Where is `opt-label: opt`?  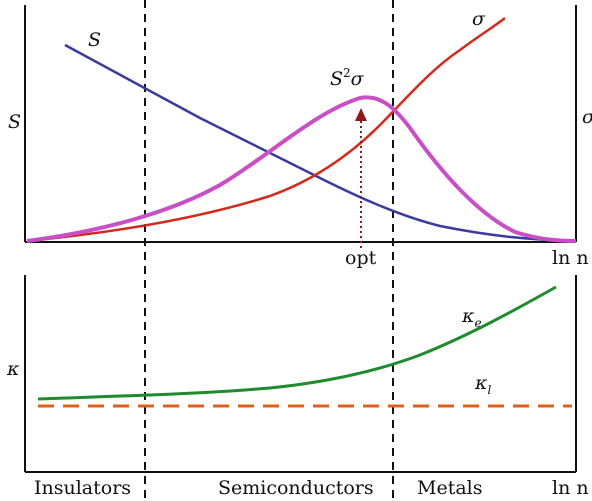 opt-label: opt is located at coordinates (361, 258).